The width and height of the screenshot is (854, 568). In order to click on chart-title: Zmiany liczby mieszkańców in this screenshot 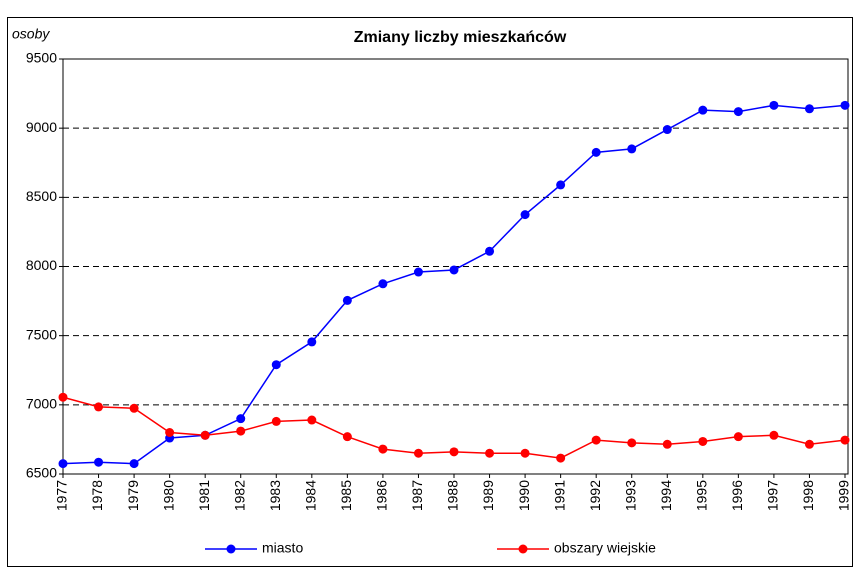, I will do `click(460, 37)`.